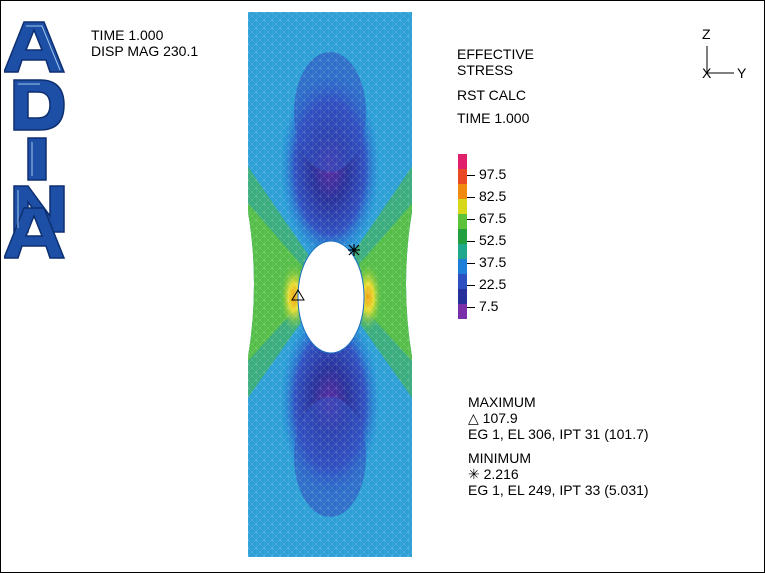 The width and height of the screenshot is (765, 573). Describe the element at coordinates (724, 53) in the screenshot. I see `axis-triad: Z Y X` at that location.